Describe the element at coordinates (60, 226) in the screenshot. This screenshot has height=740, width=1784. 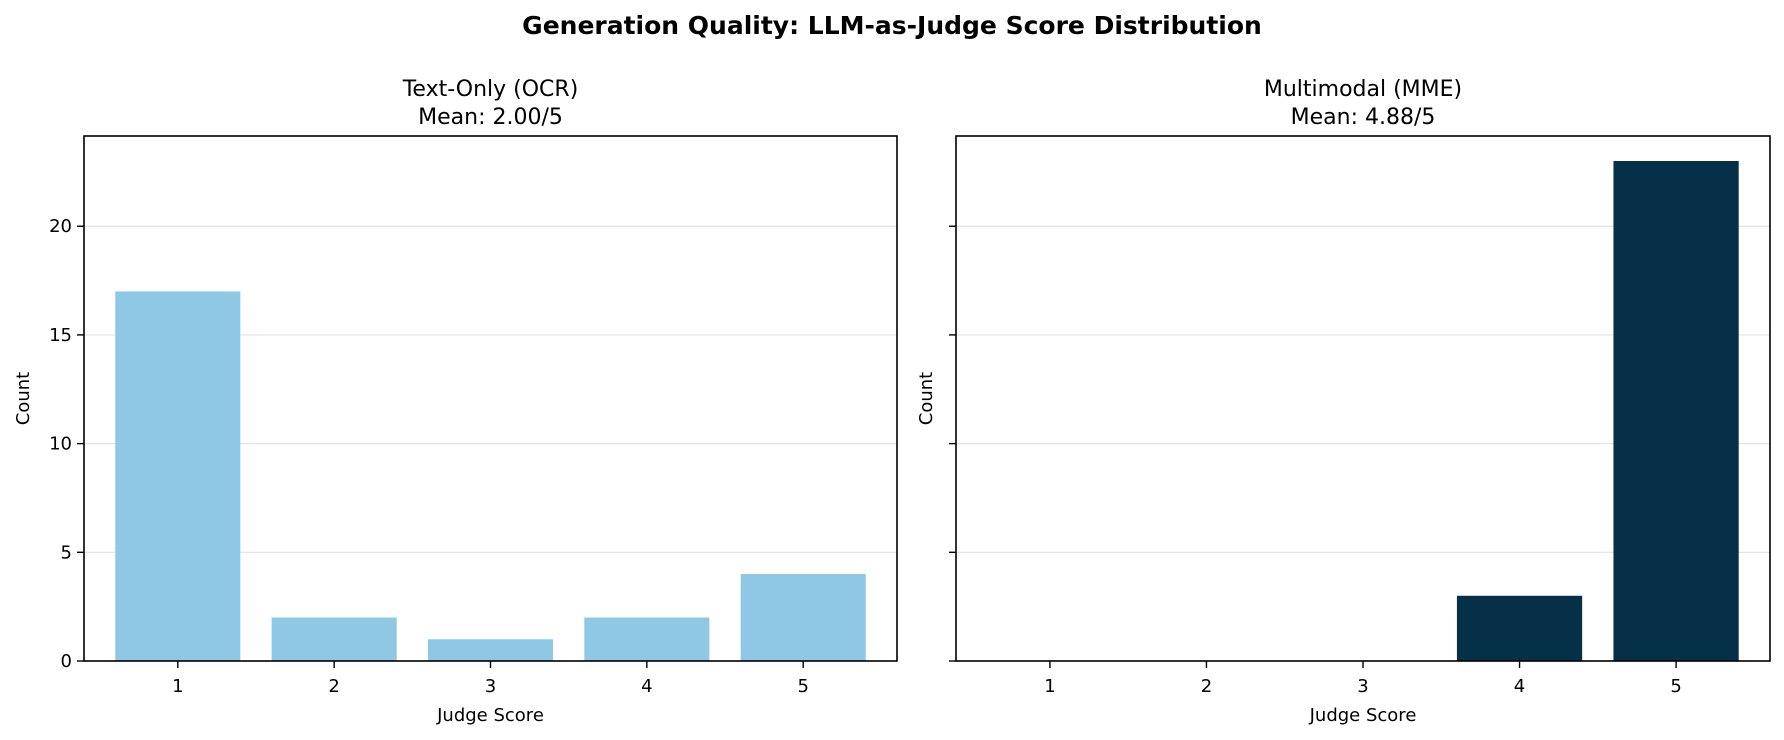
I see `panel1-ytick-label: 20` at that location.